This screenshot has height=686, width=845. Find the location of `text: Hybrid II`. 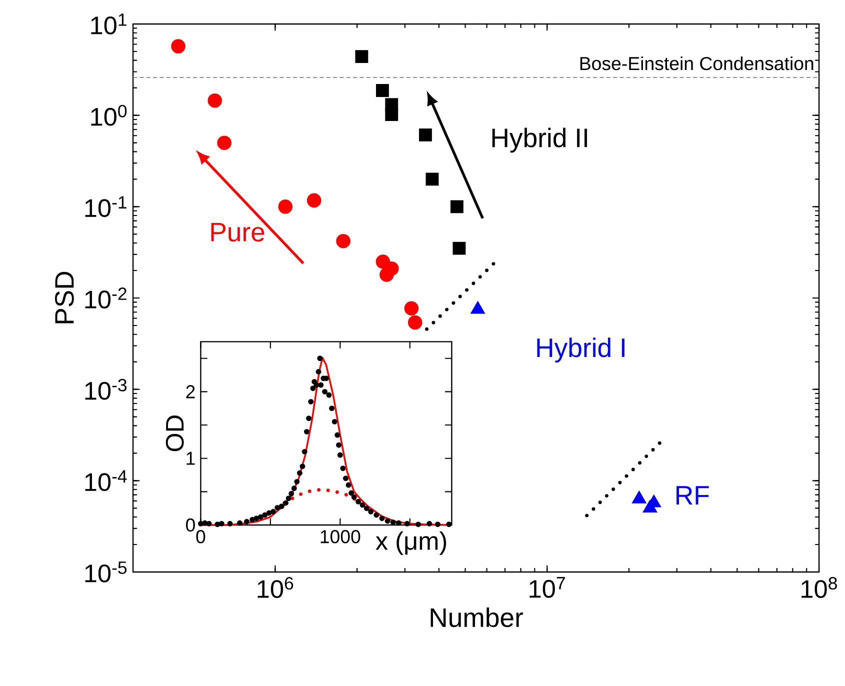

text: Hybrid II is located at coordinates (539, 140).